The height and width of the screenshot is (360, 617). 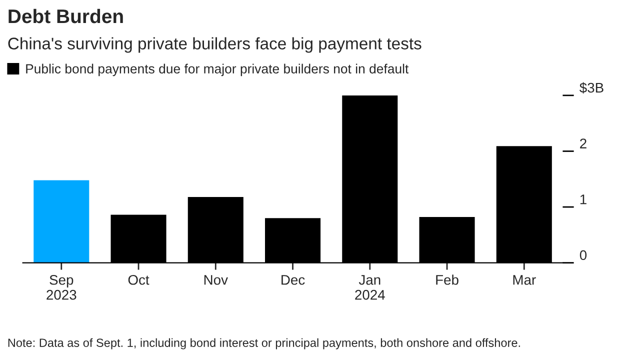 What do you see at coordinates (370, 287) in the screenshot?
I see `x-tick-label: Jan 2024` at bounding box center [370, 287].